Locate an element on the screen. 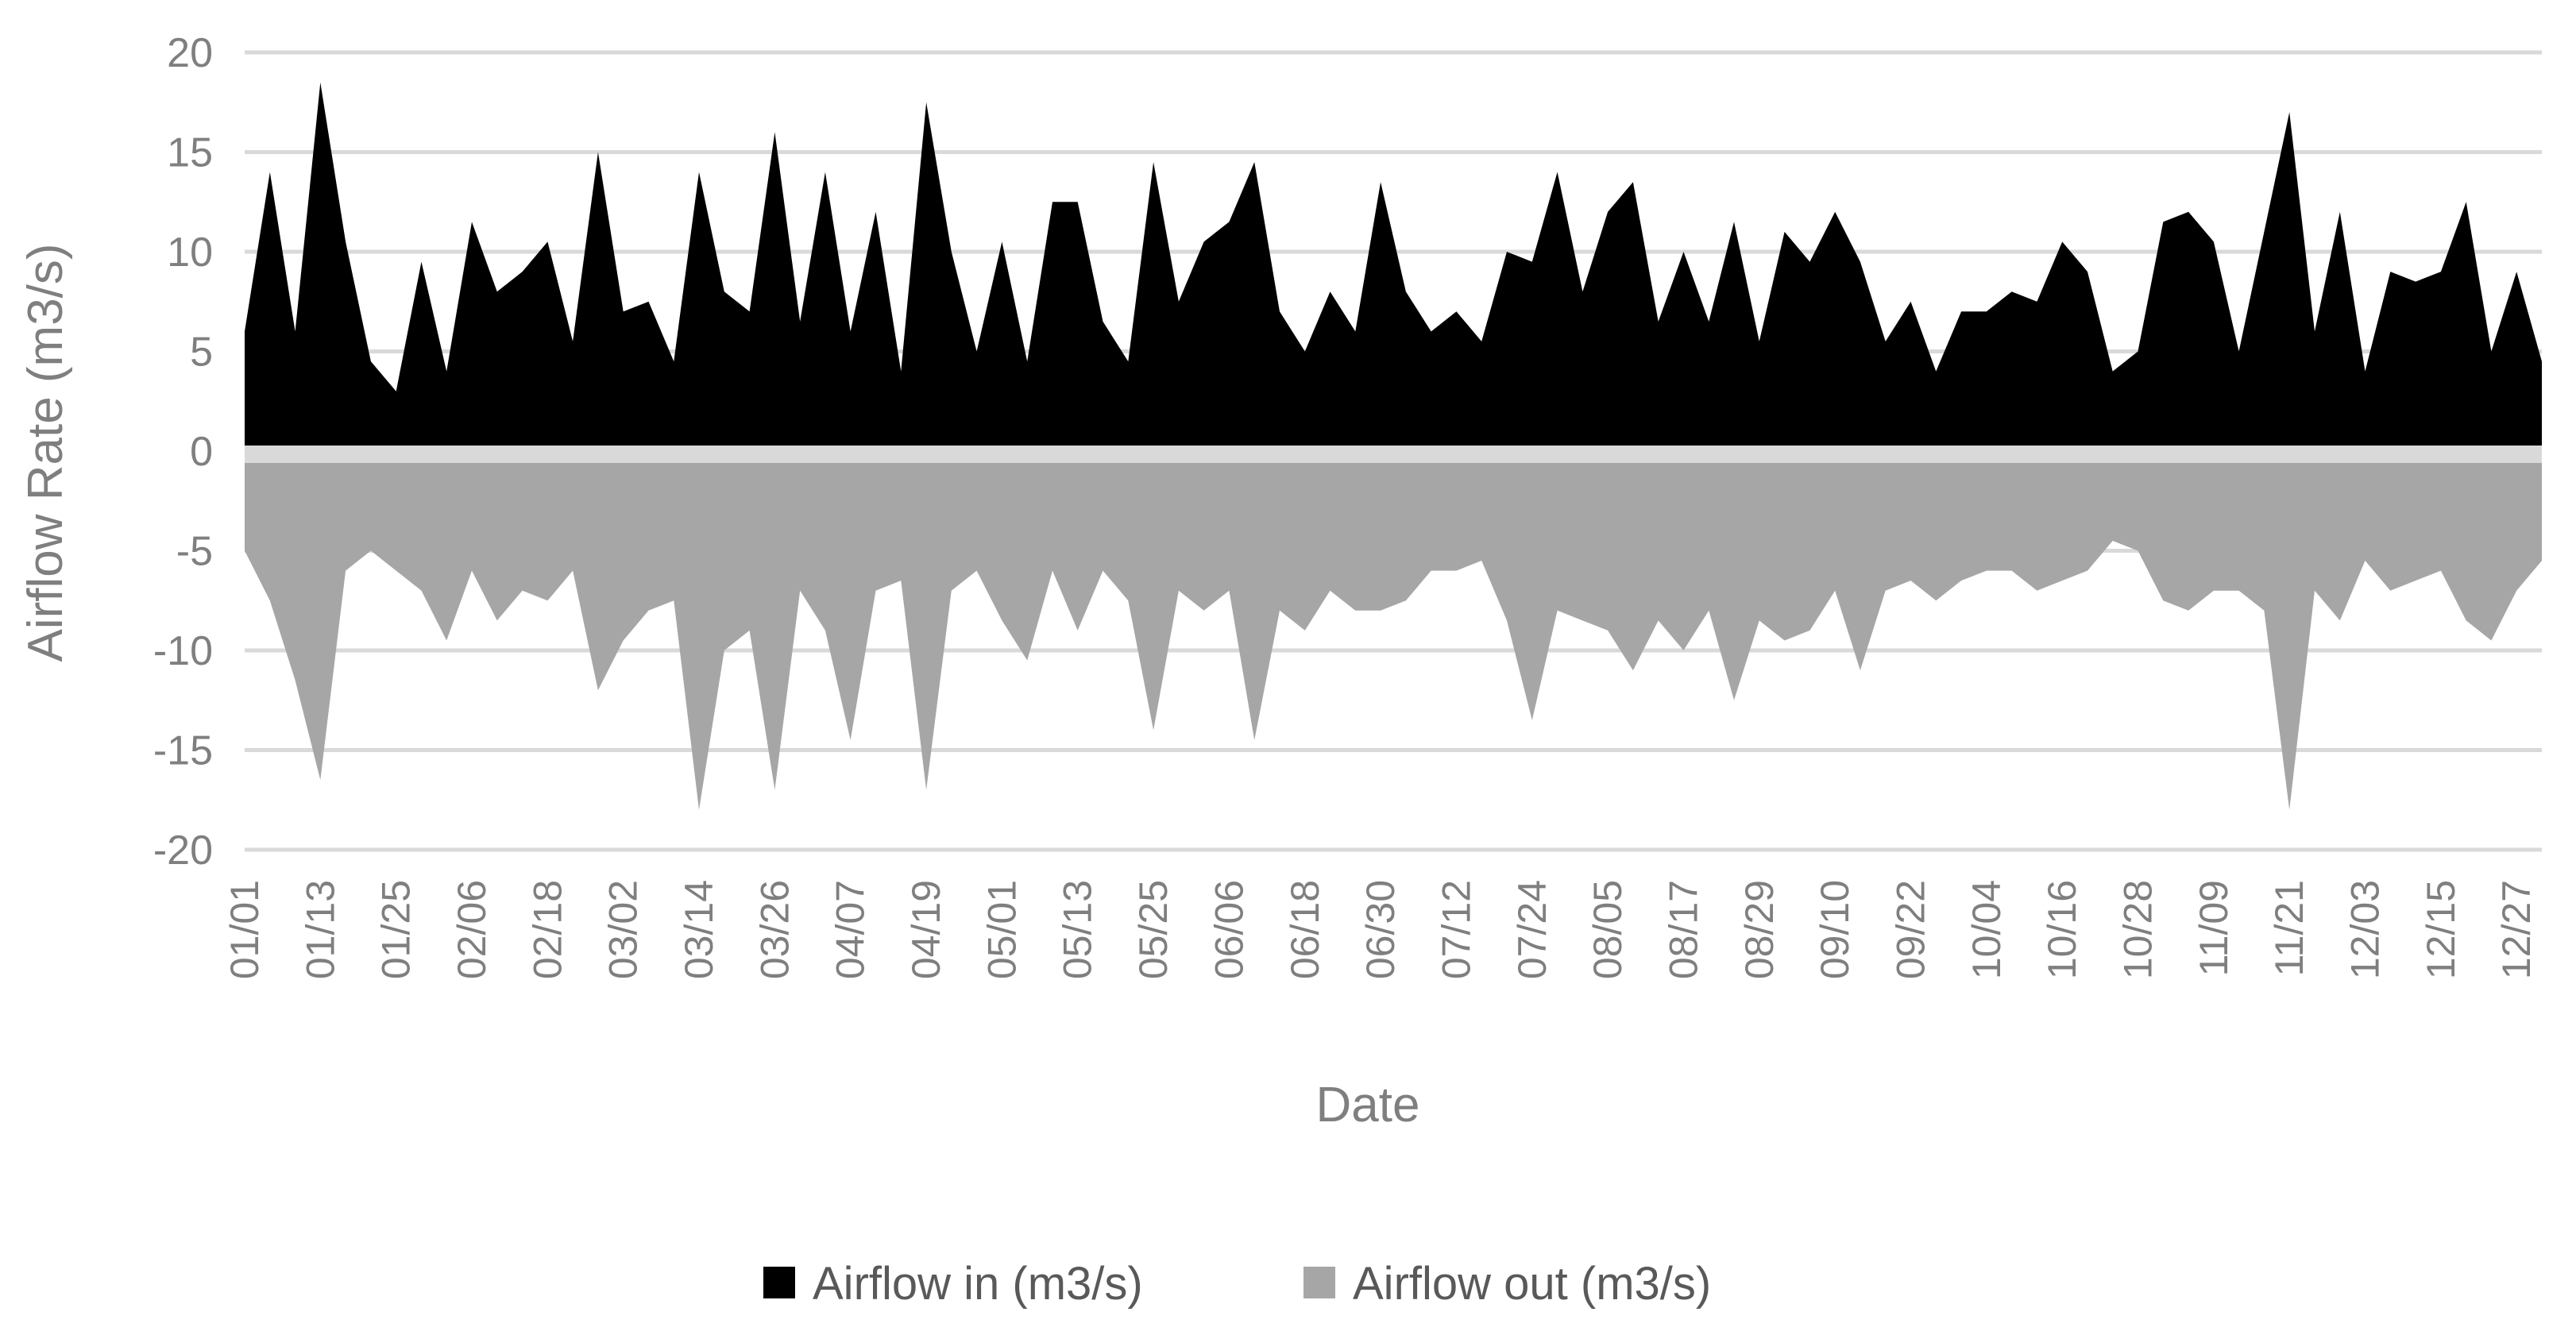  x-tick-label: 12/15 is located at coordinates (2441, 929).